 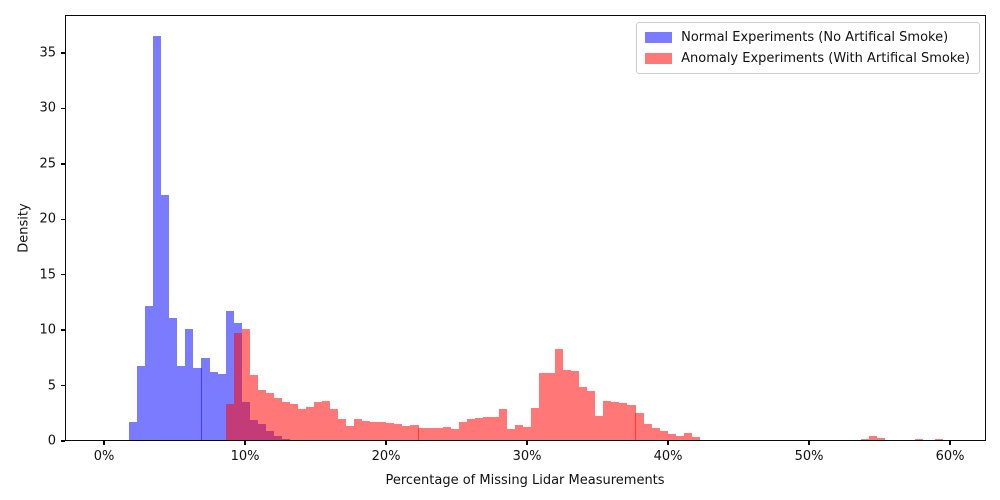 I want to click on y-tick-label: 0, so click(x=51, y=441).